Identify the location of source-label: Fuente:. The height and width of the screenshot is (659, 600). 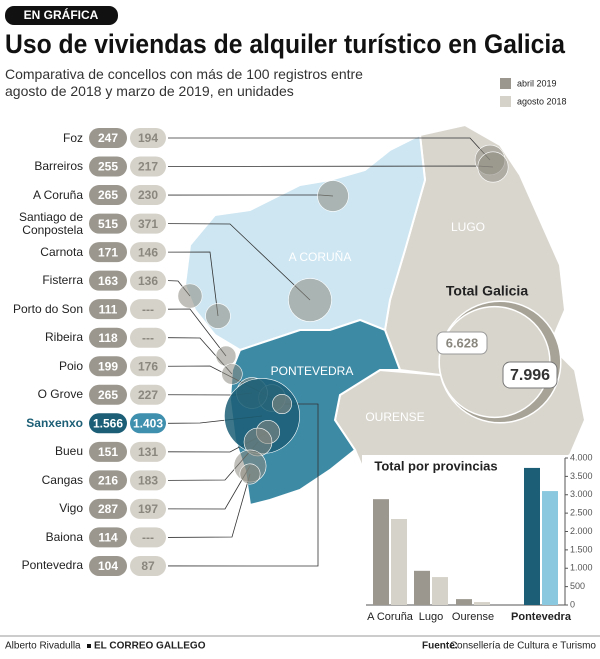
(440, 646).